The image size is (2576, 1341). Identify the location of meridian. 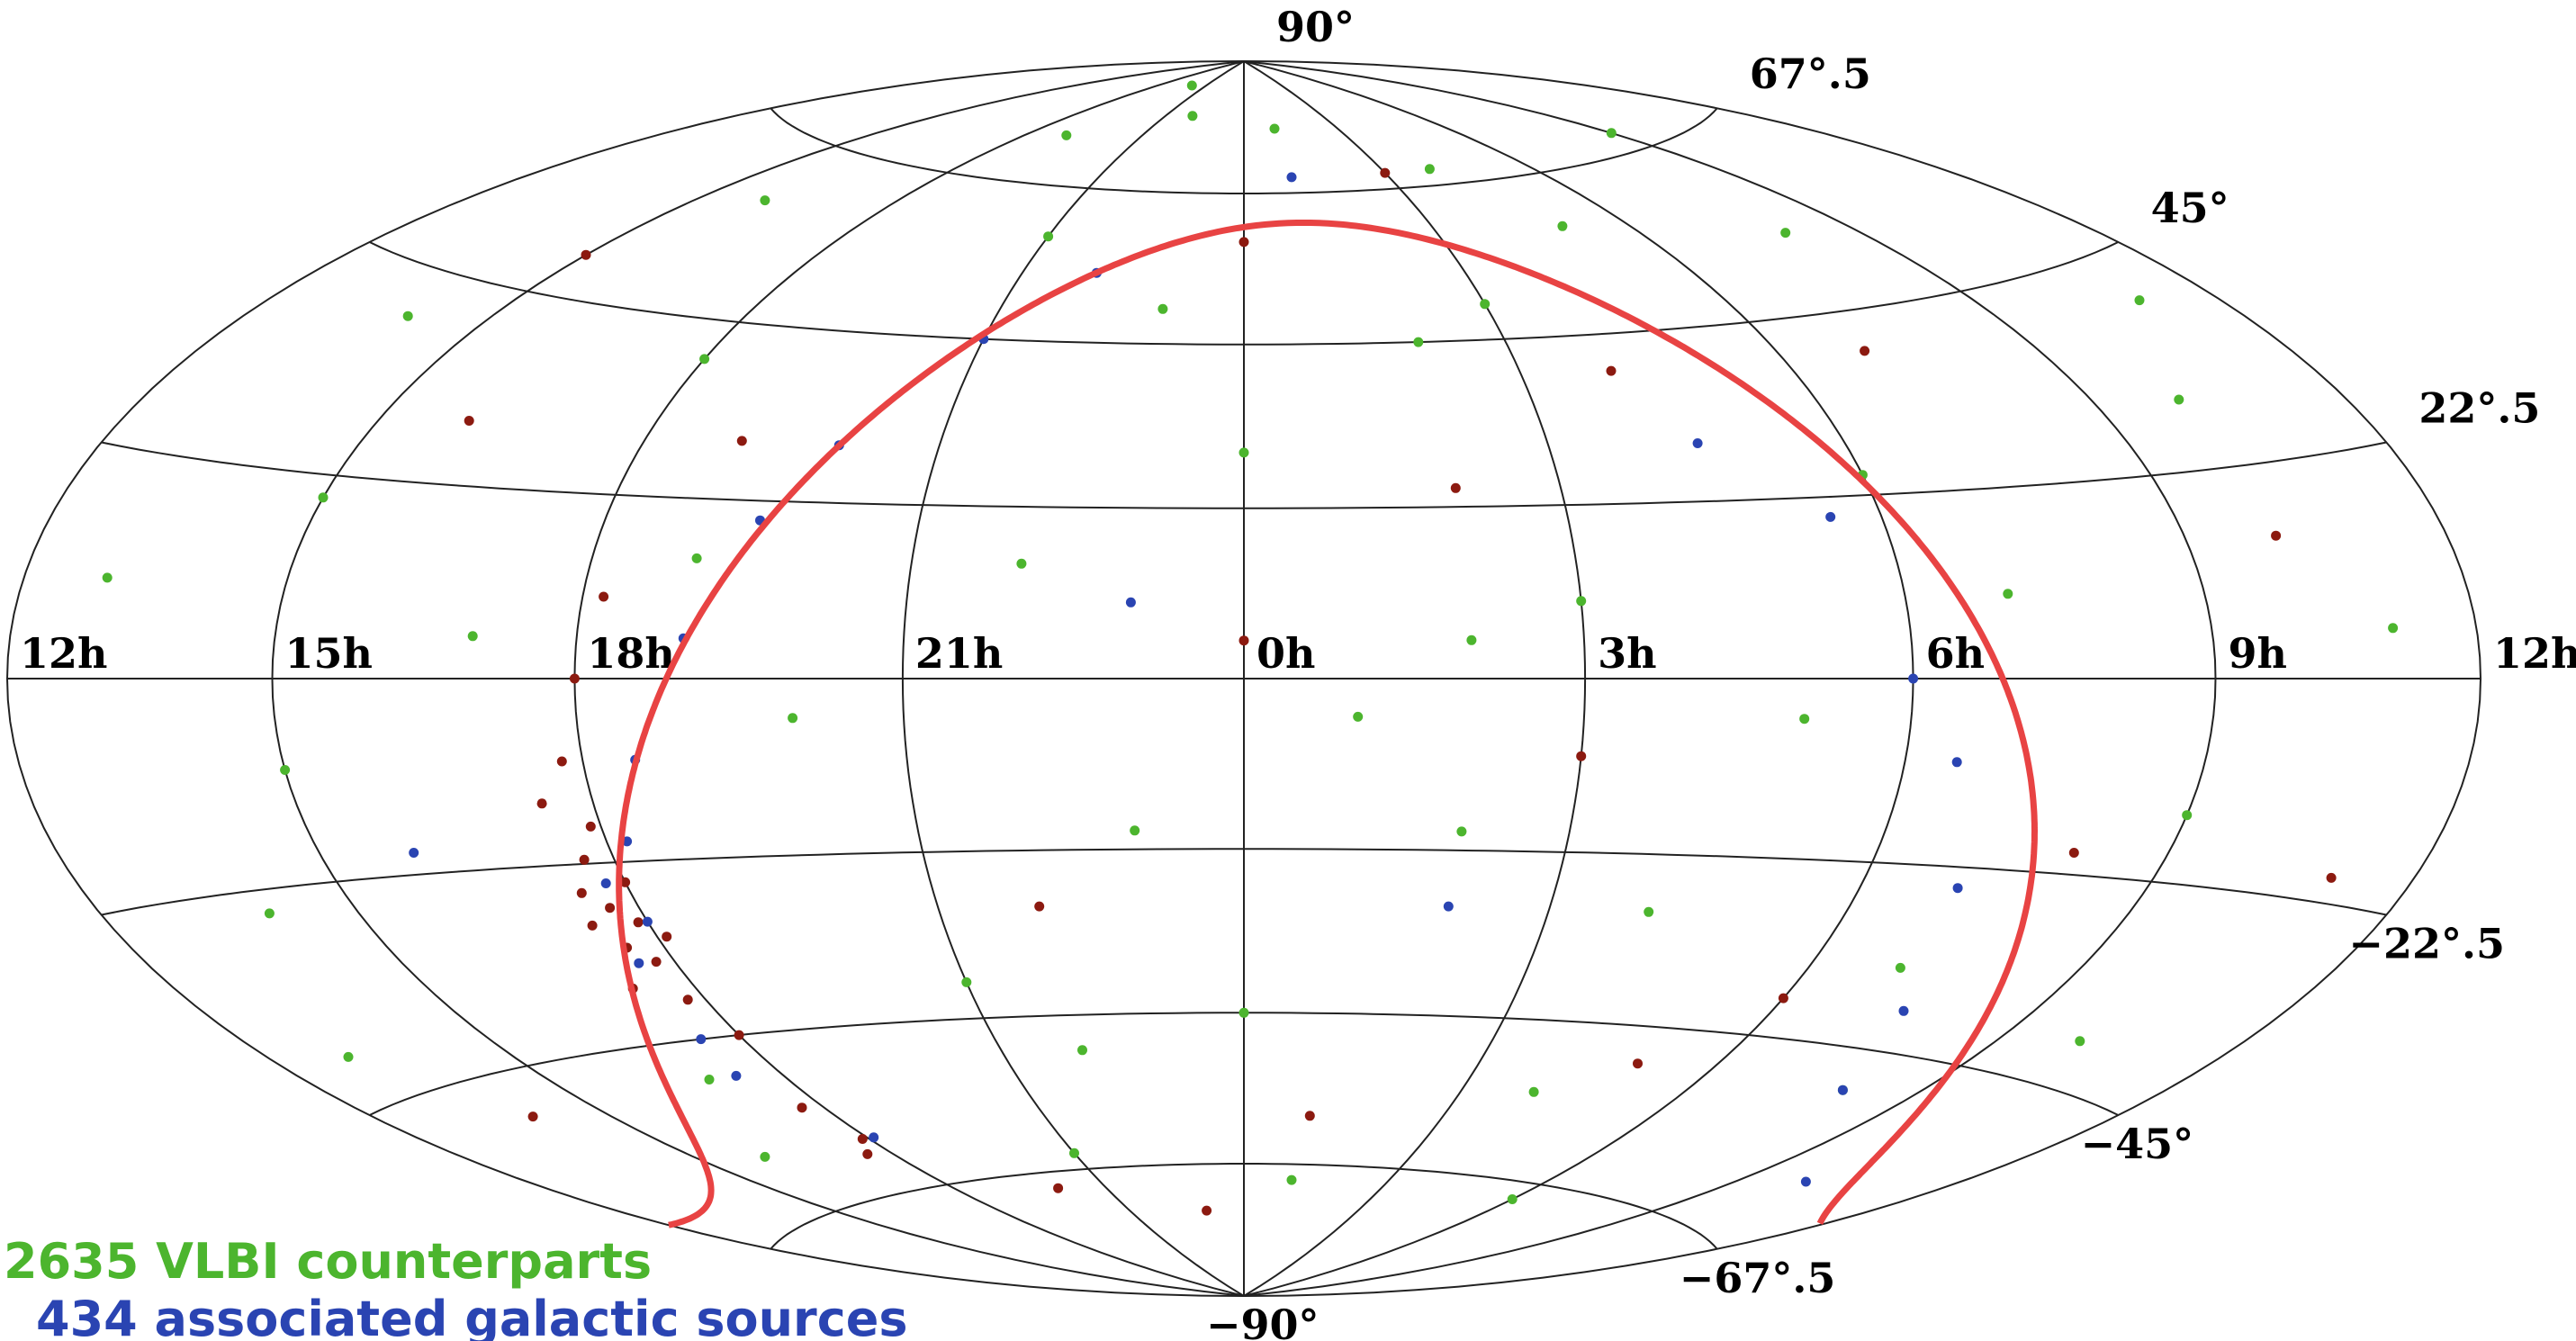
(1415, 678).